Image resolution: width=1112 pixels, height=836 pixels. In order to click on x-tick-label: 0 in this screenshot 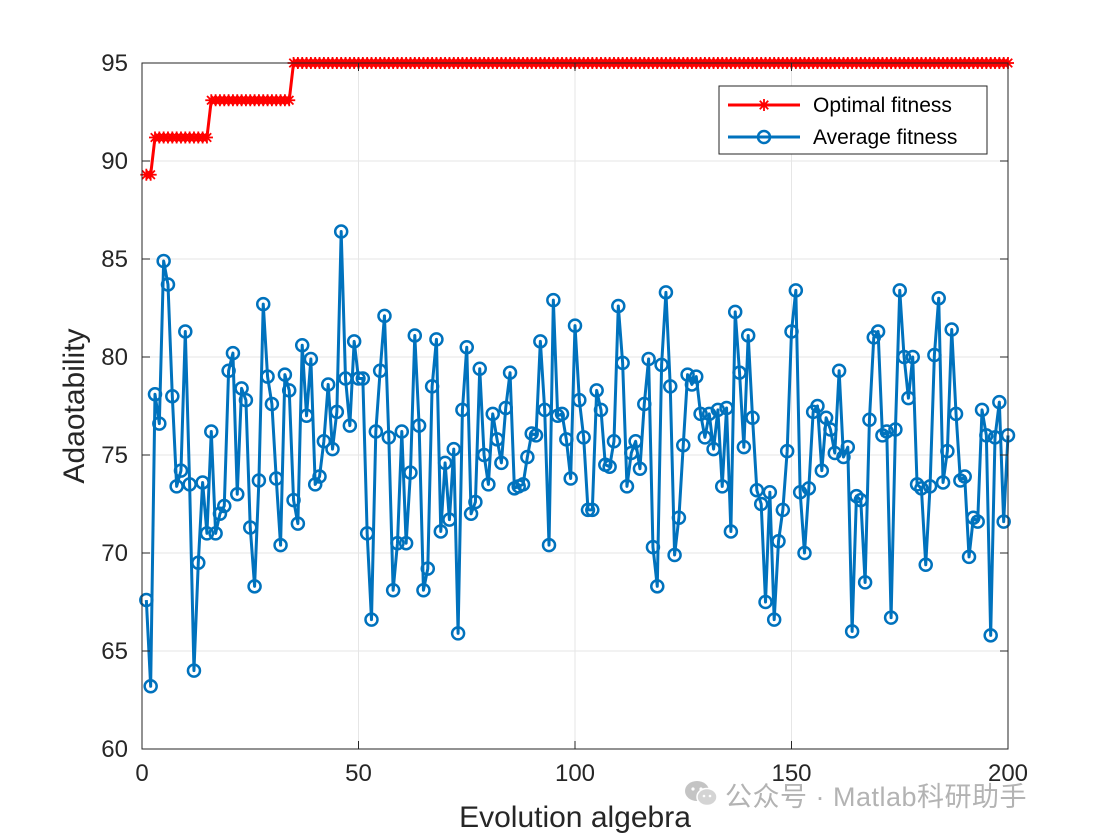, I will do `click(141, 773)`.